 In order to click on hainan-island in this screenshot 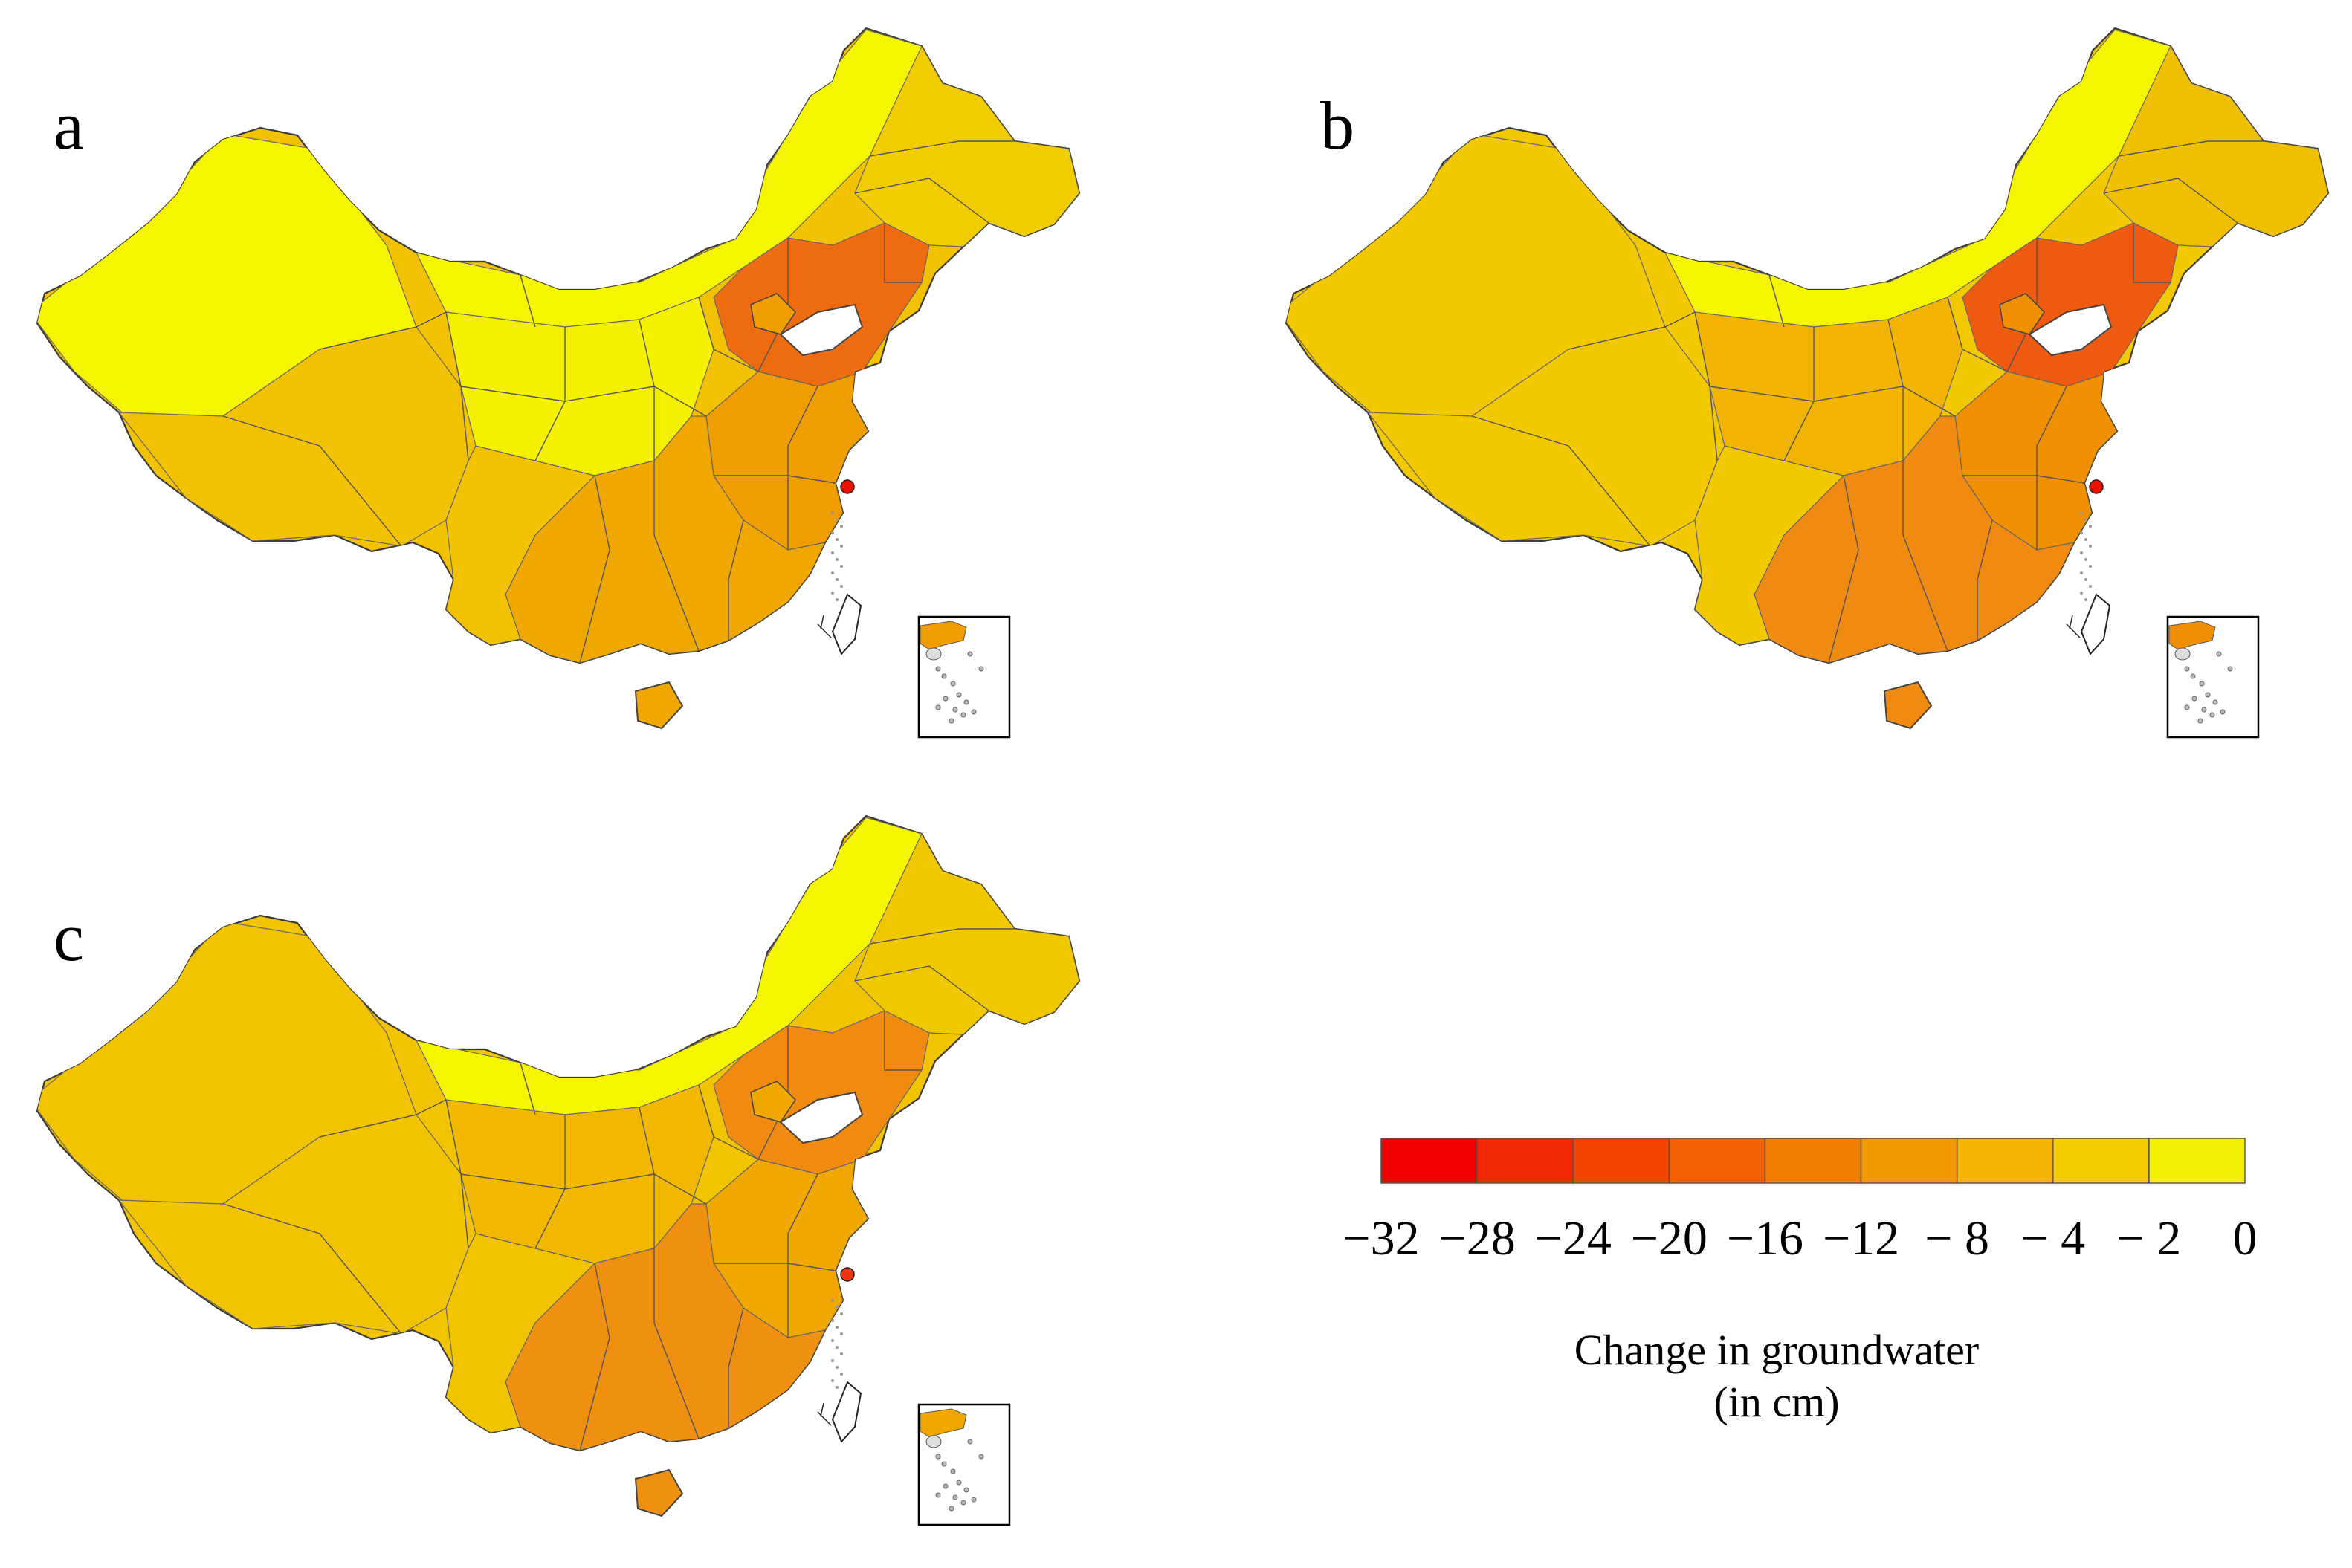, I will do `click(659, 705)`.